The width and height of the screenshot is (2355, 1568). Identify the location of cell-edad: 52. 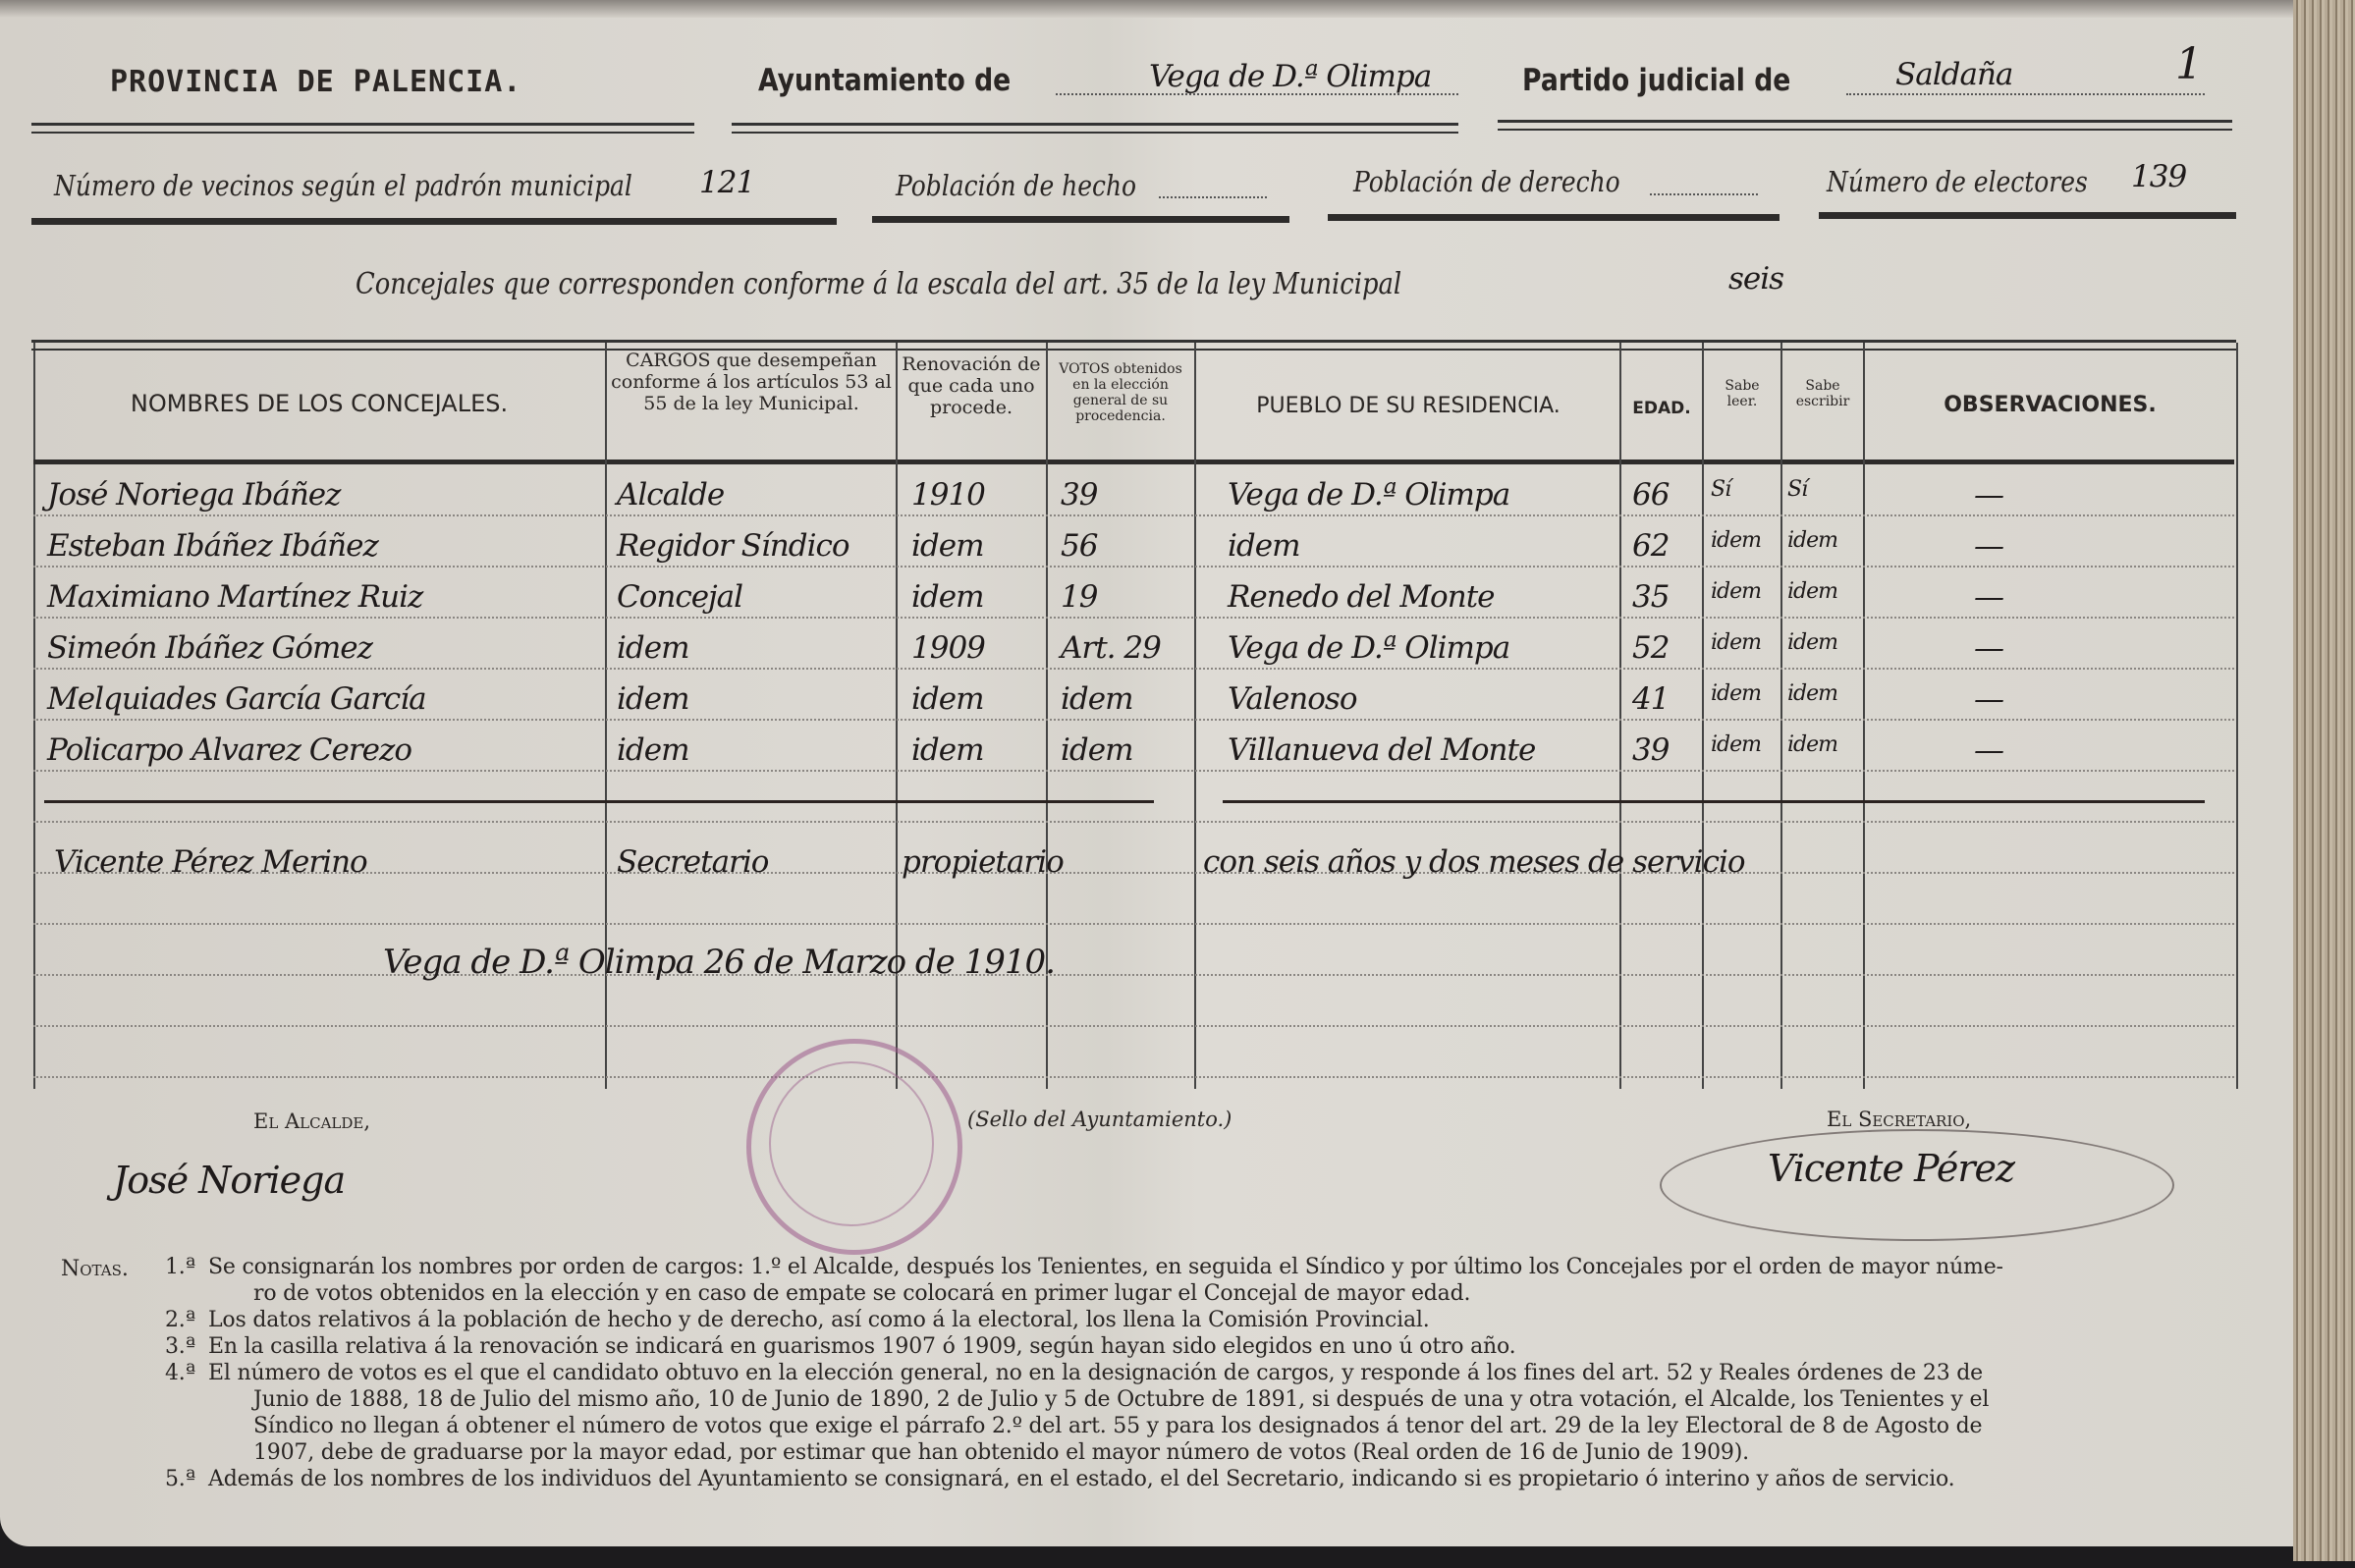
(1651, 648).